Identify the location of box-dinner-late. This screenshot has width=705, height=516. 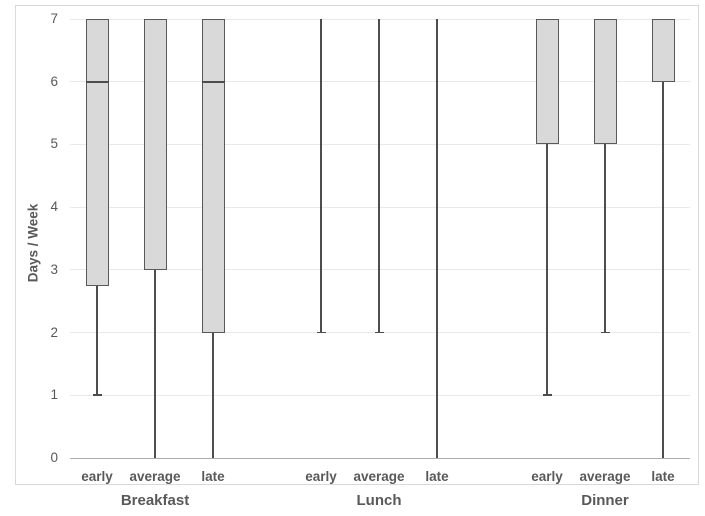
(663, 50).